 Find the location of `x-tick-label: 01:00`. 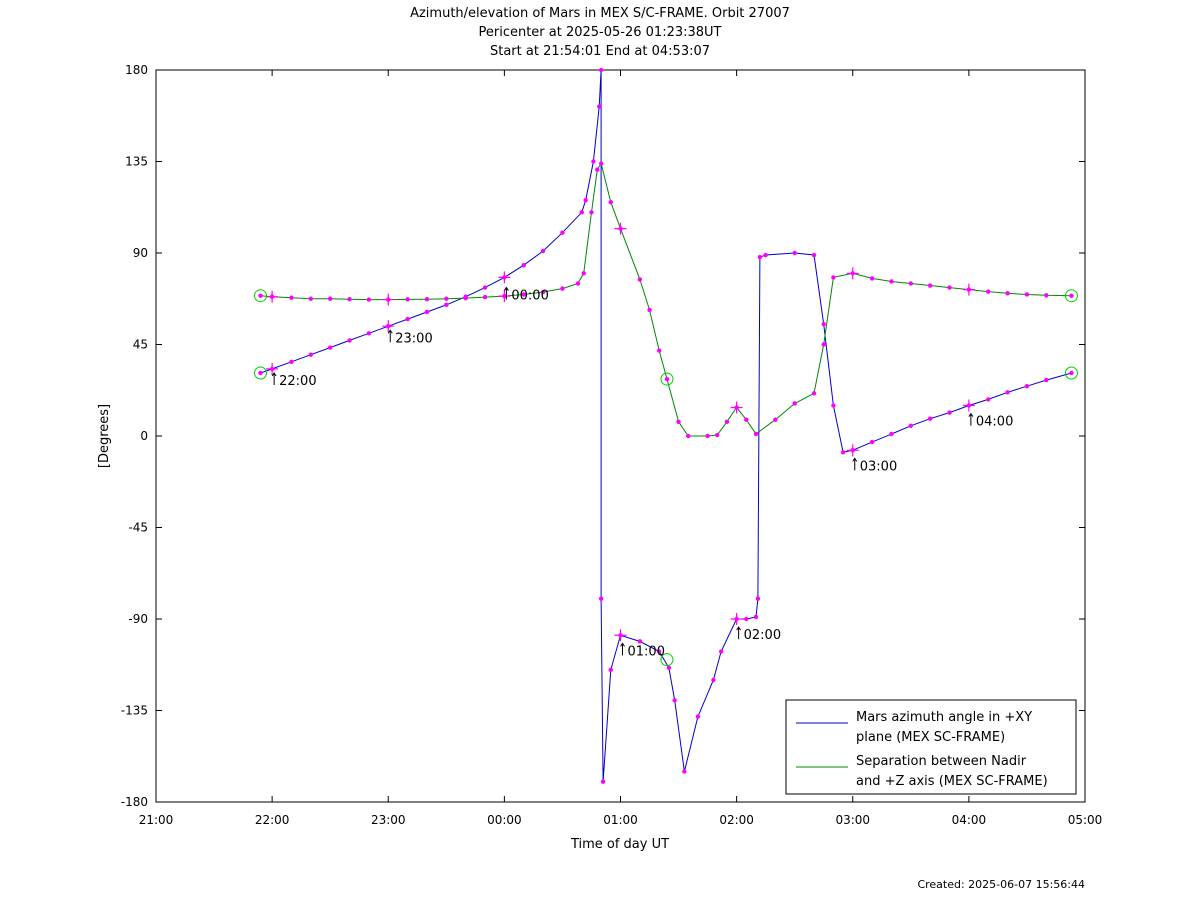

x-tick-label: 01:00 is located at coordinates (620, 820).